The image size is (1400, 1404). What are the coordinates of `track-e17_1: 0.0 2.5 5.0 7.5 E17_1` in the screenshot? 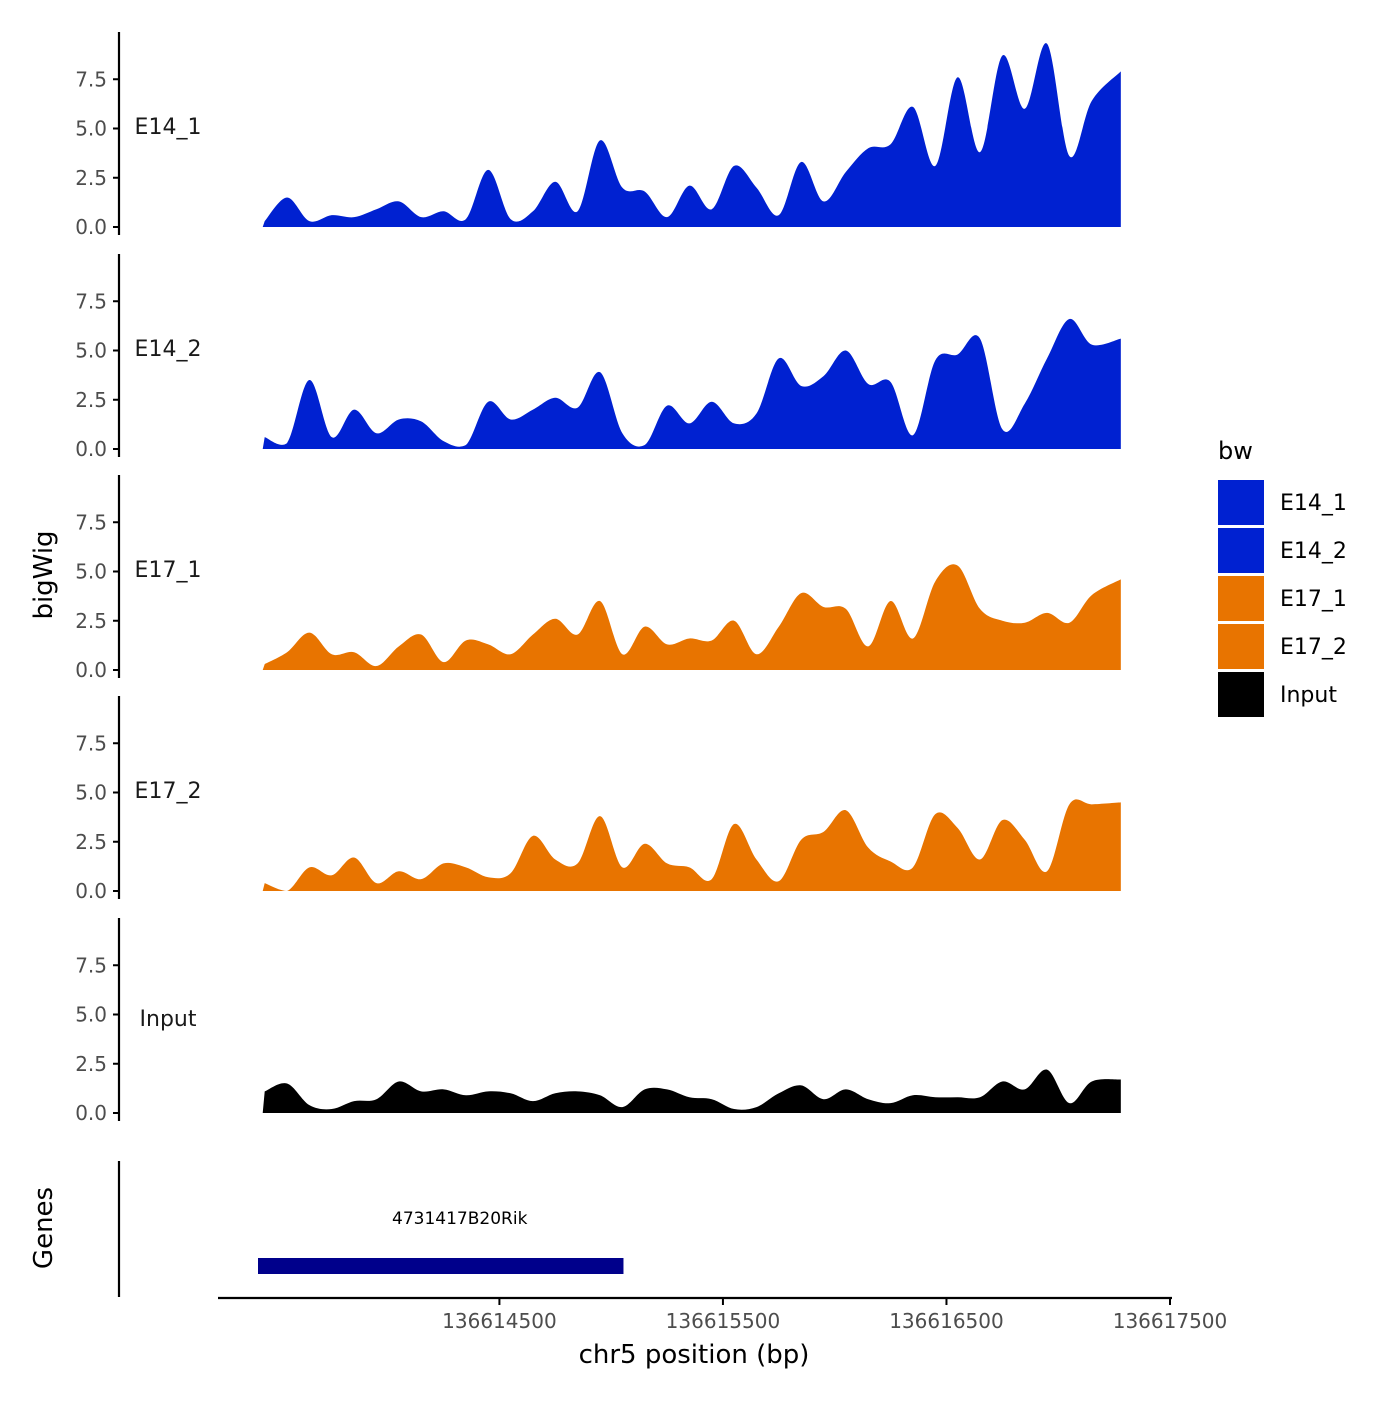 It's located at (598, 578).